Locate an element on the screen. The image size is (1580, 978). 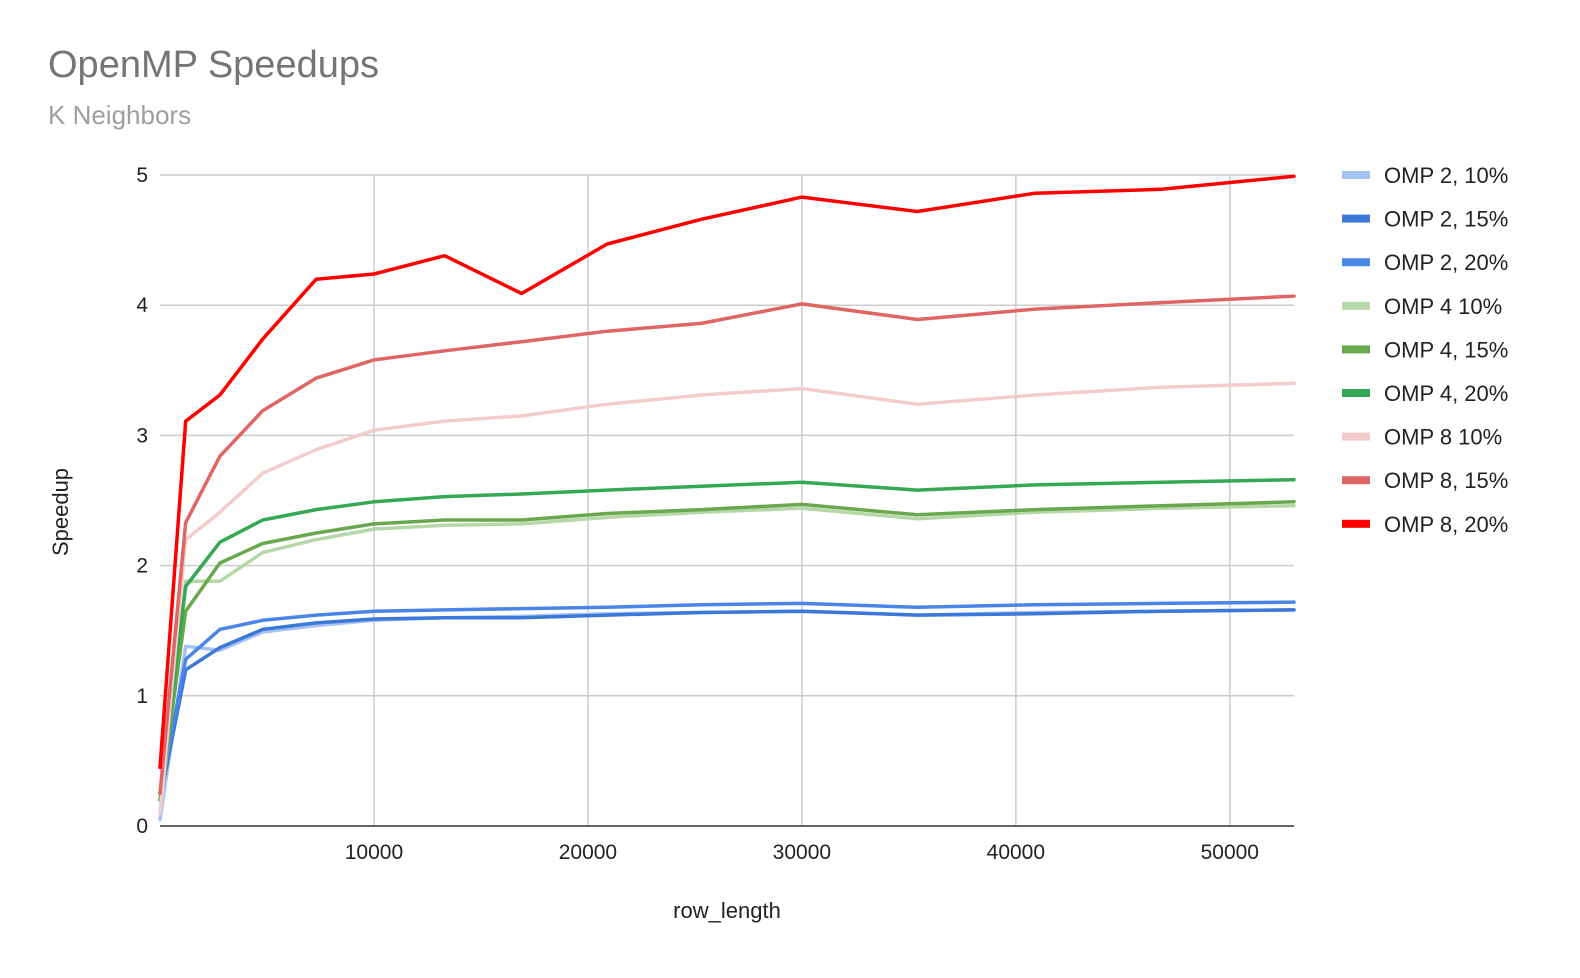
x-tick-label: 50000 is located at coordinates (1230, 852).